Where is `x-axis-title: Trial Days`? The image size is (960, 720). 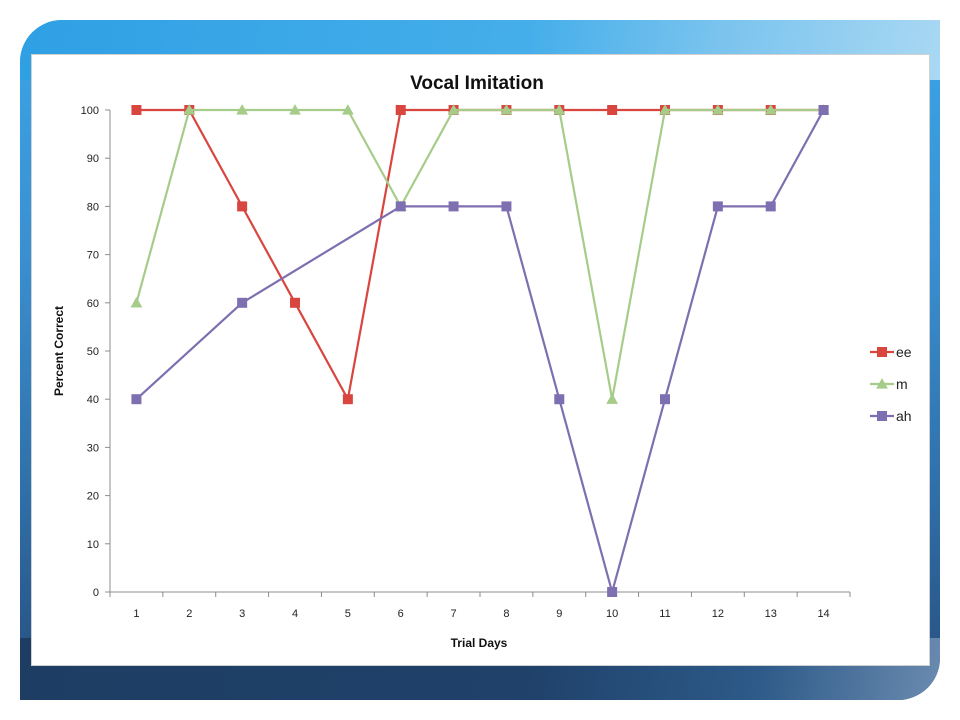
x-axis-title: Trial Days is located at coordinates (479, 643).